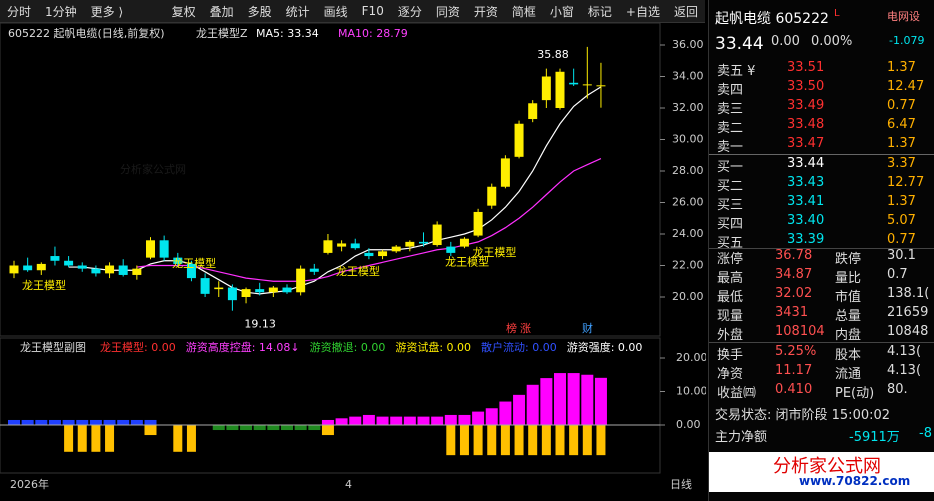 The width and height of the screenshot is (934, 501). What do you see at coordinates (730, 297) in the screenshot?
I see `quote-text: 最低` at bounding box center [730, 297].